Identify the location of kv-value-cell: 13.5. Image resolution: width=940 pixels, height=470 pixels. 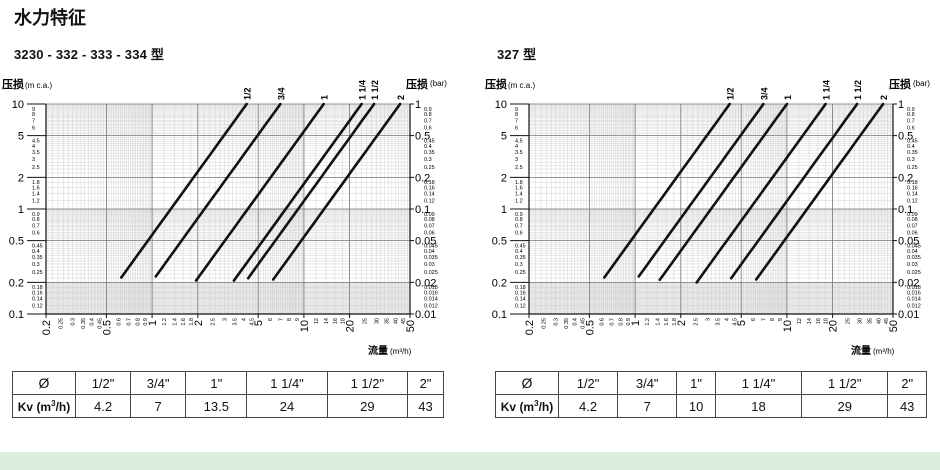
(216, 406).